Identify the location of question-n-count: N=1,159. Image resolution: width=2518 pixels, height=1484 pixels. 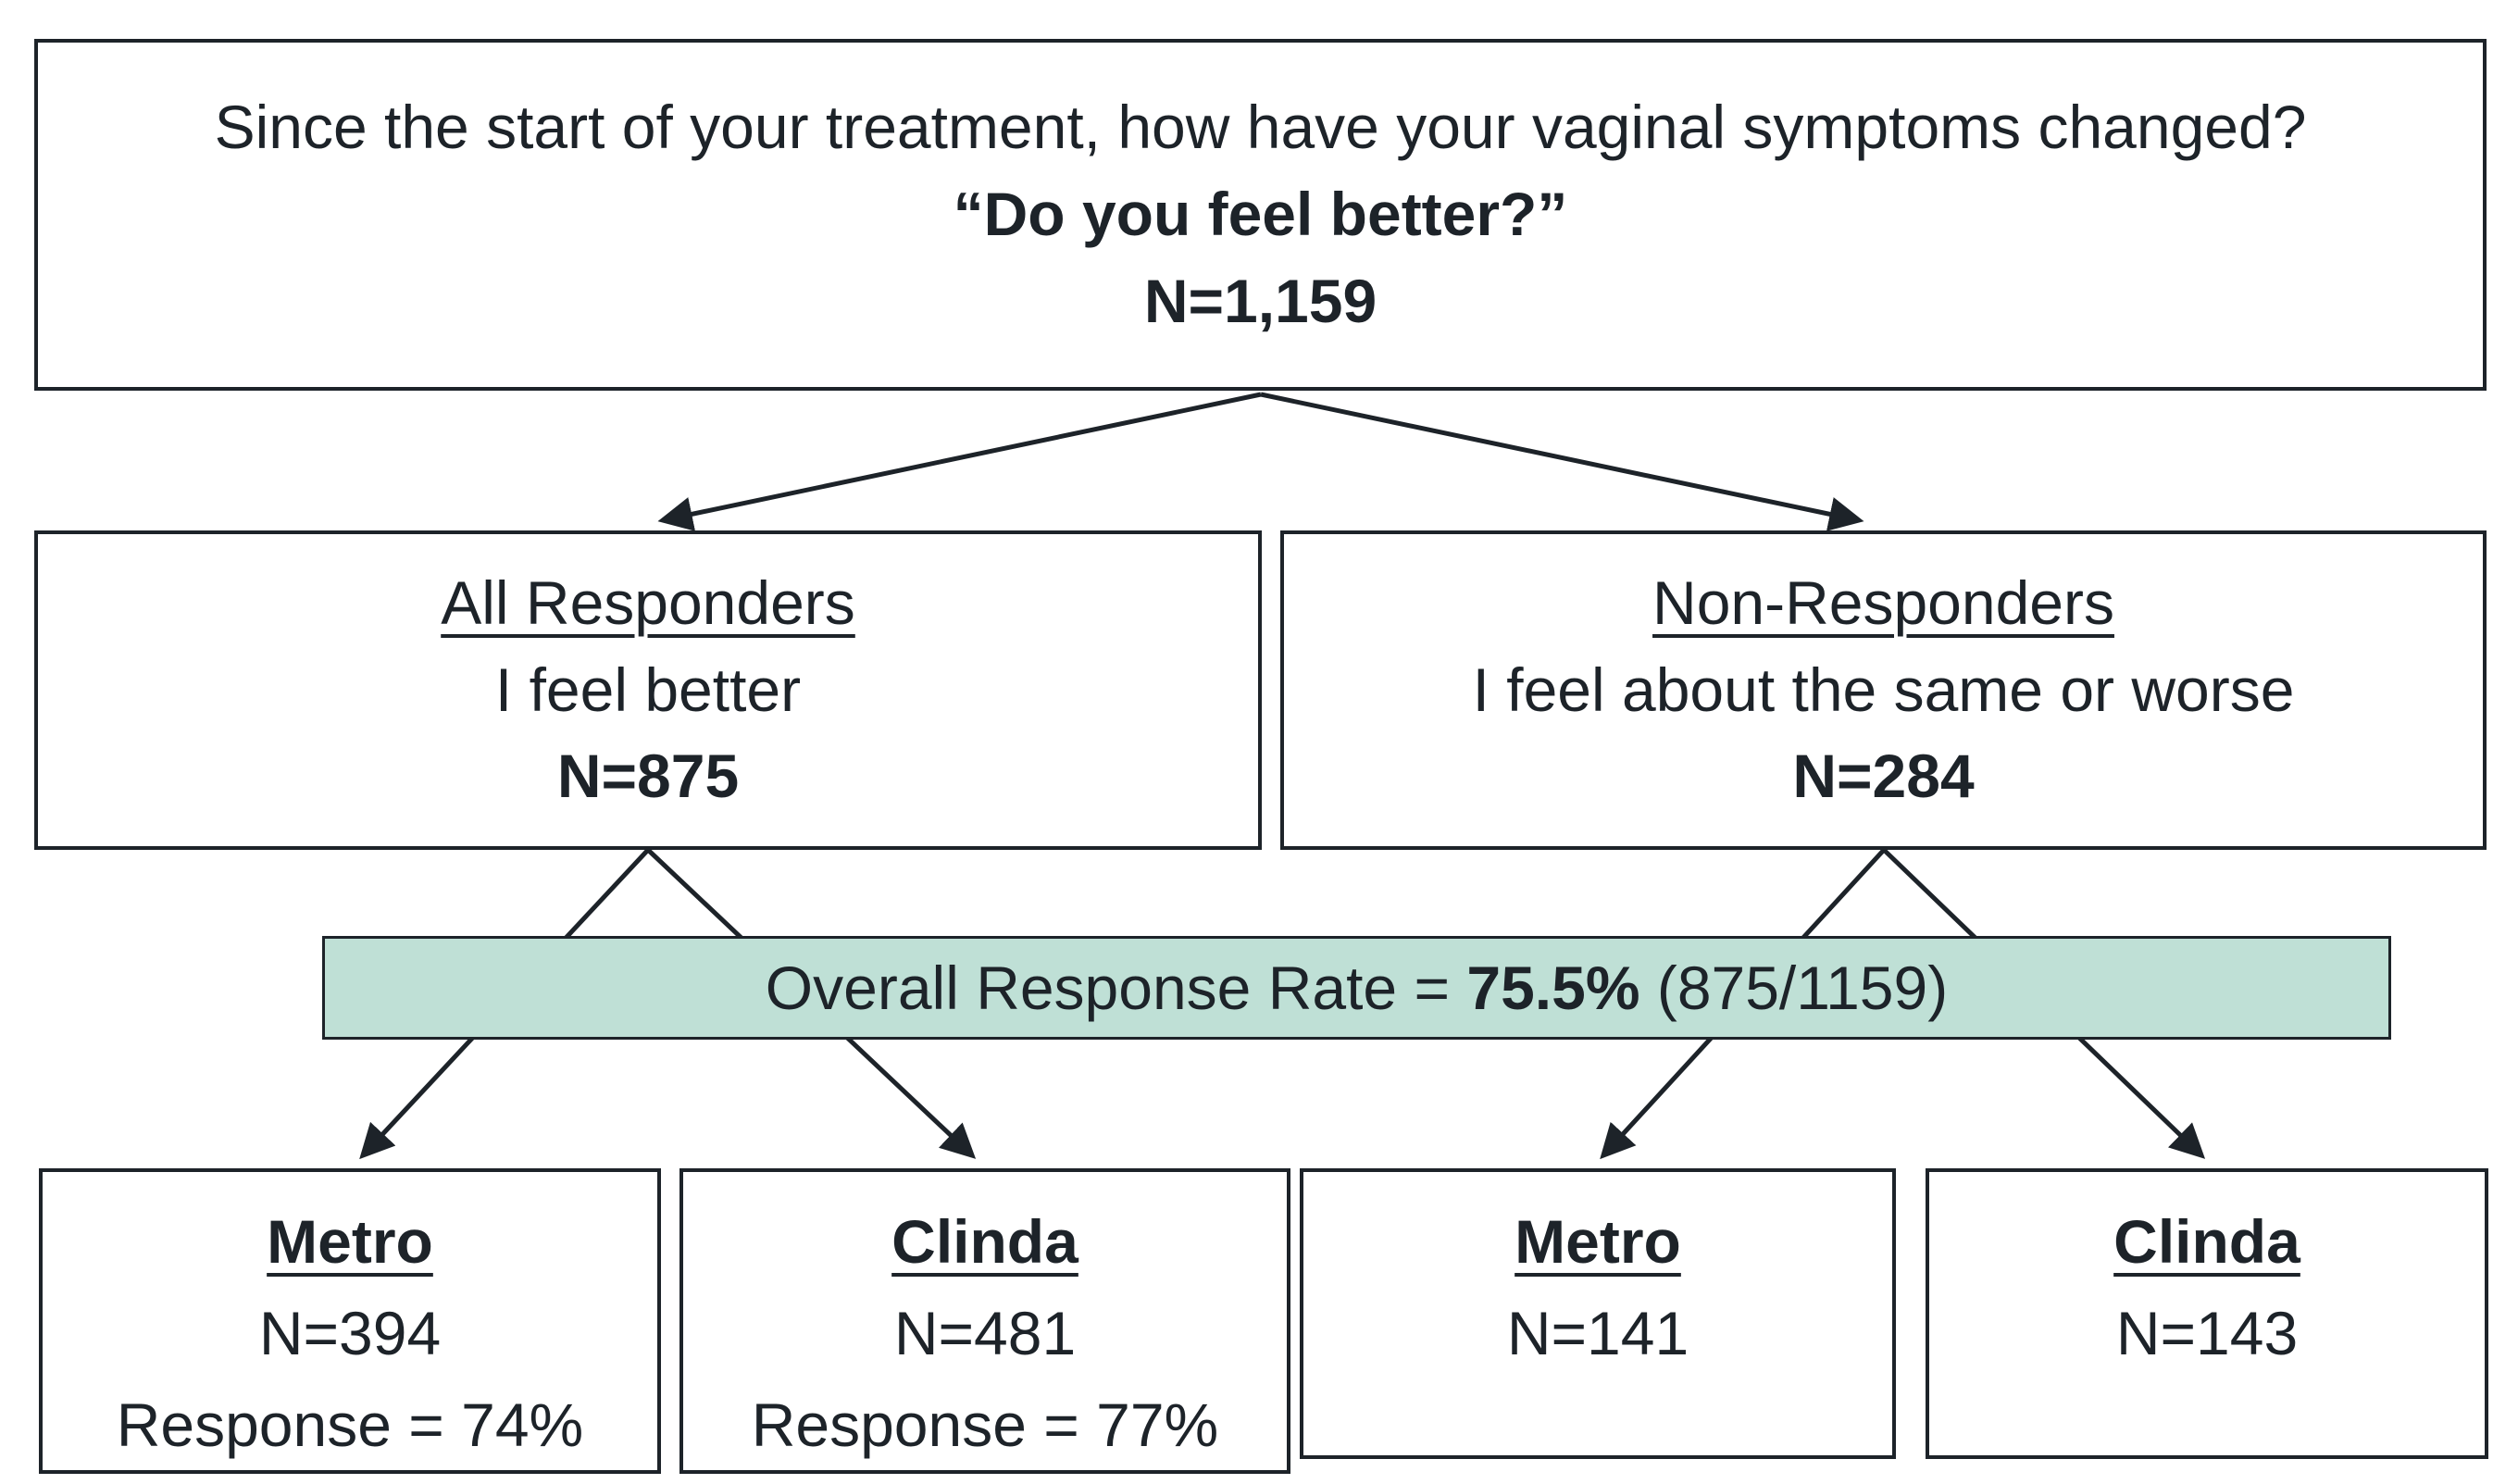
(1260, 300).